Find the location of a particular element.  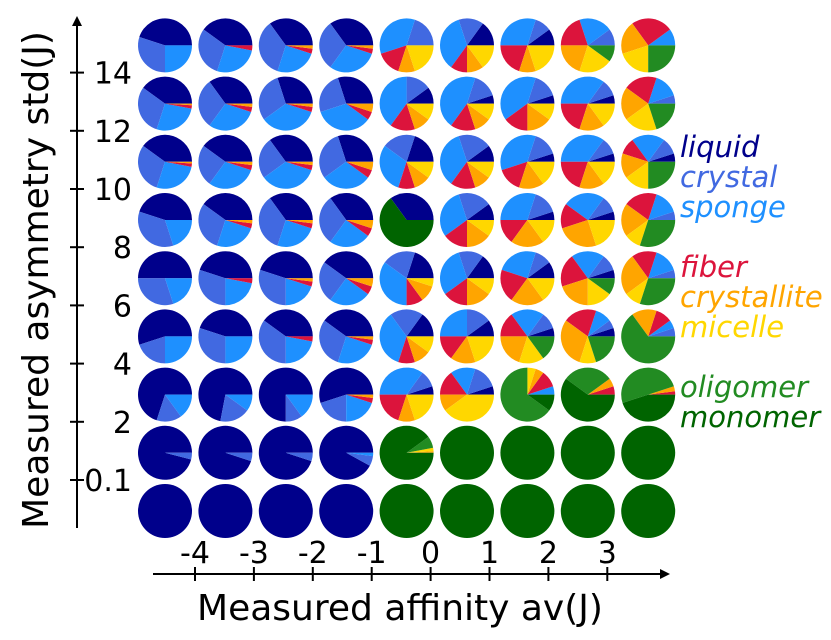

pie-r1-c4 is located at coordinates (406, 452).